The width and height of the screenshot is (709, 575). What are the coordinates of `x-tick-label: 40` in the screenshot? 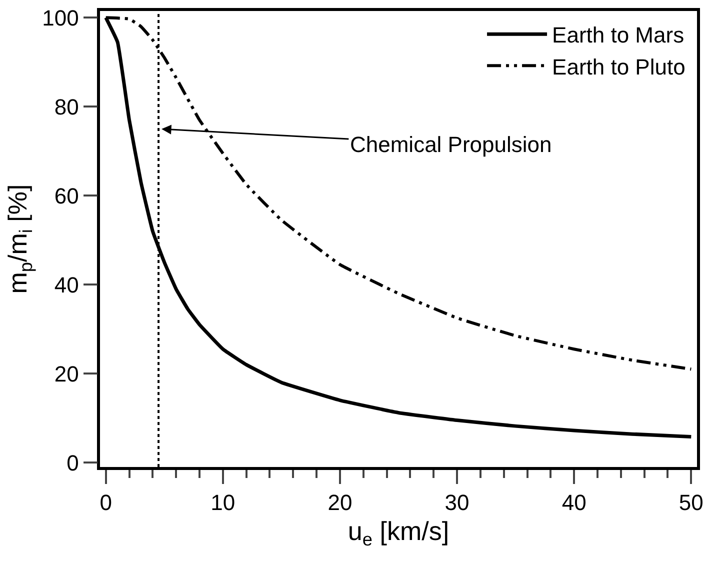 It's located at (574, 503).